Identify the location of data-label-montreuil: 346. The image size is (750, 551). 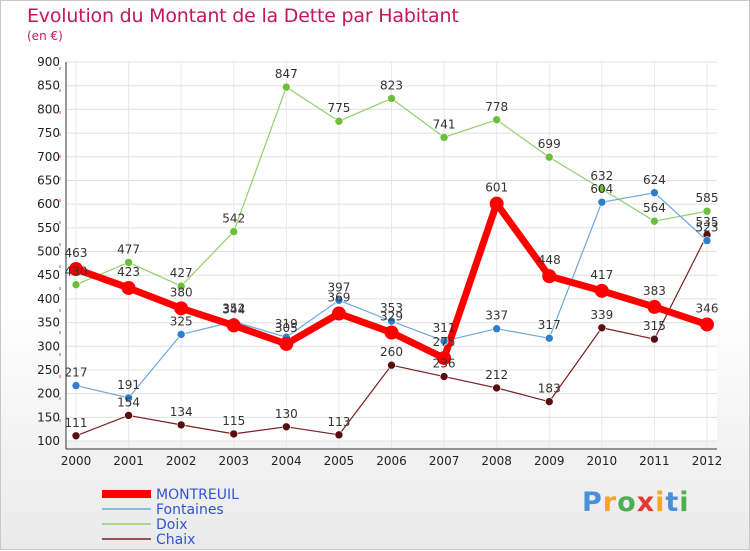
(707, 308).